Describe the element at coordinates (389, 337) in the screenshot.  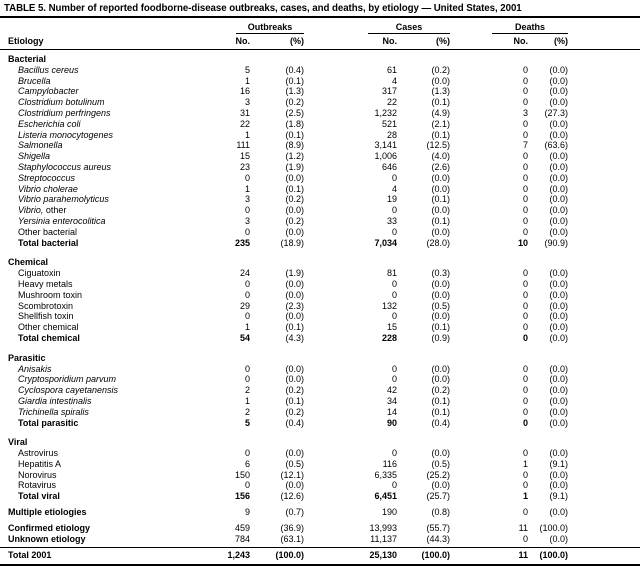
I see `value-cell: 228` at that location.